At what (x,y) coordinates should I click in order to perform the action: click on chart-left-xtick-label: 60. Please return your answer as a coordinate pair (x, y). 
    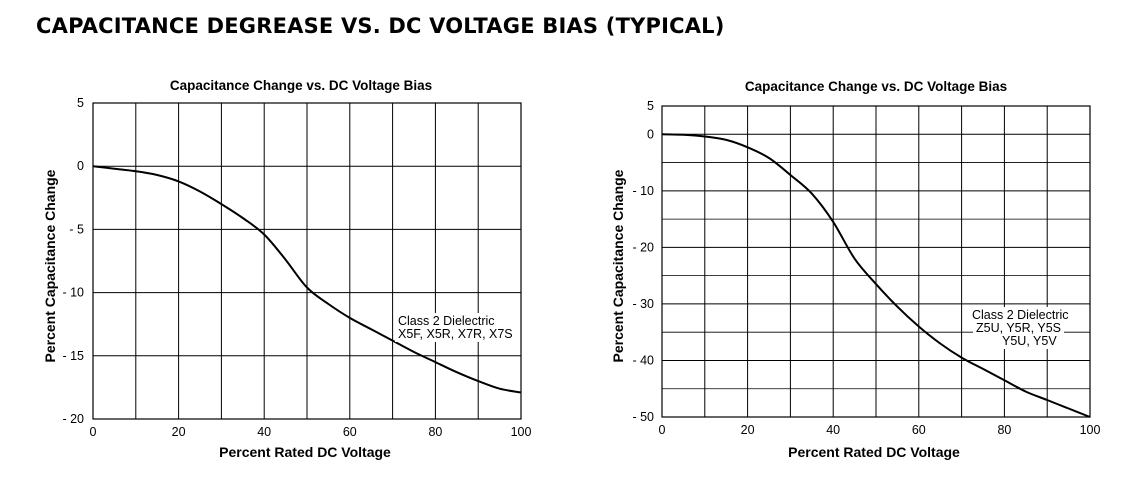
    Looking at the image, I should click on (350, 432).